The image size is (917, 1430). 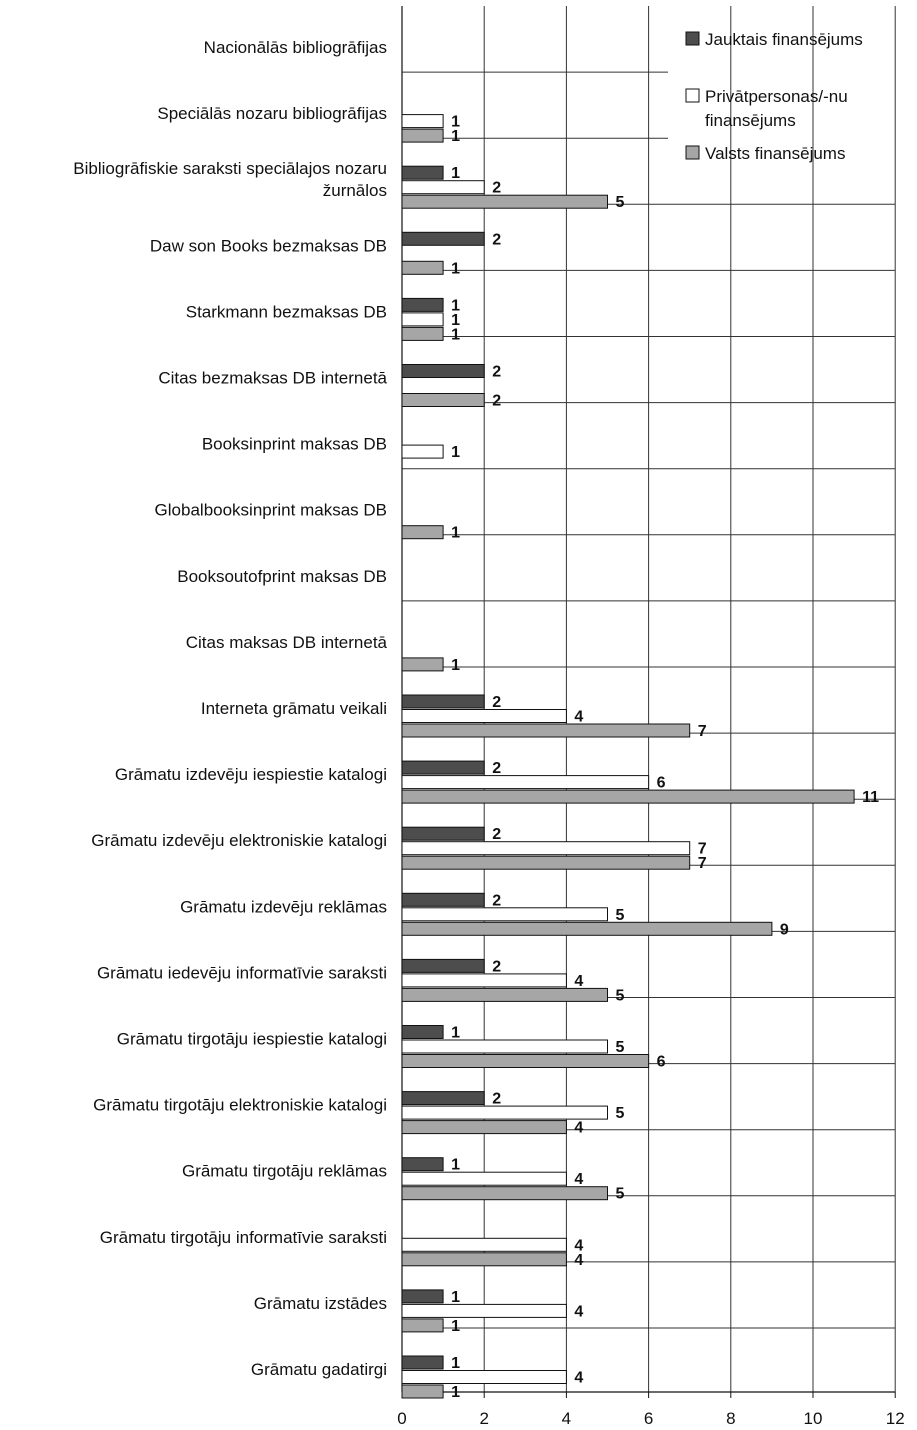 What do you see at coordinates (813, 1418) in the screenshot?
I see `x-tick-label: 10` at bounding box center [813, 1418].